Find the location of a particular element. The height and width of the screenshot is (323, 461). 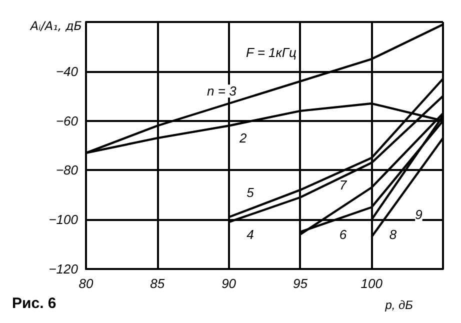

x-tick-label: 85 is located at coordinates (158, 283).